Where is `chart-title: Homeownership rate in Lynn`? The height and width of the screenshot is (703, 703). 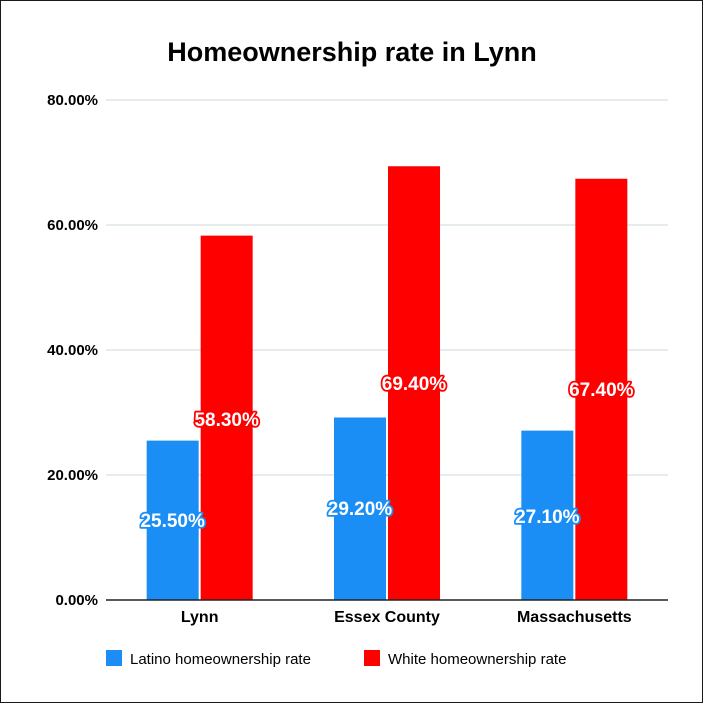 chart-title: Homeownership rate in Lynn is located at coordinates (352, 52).